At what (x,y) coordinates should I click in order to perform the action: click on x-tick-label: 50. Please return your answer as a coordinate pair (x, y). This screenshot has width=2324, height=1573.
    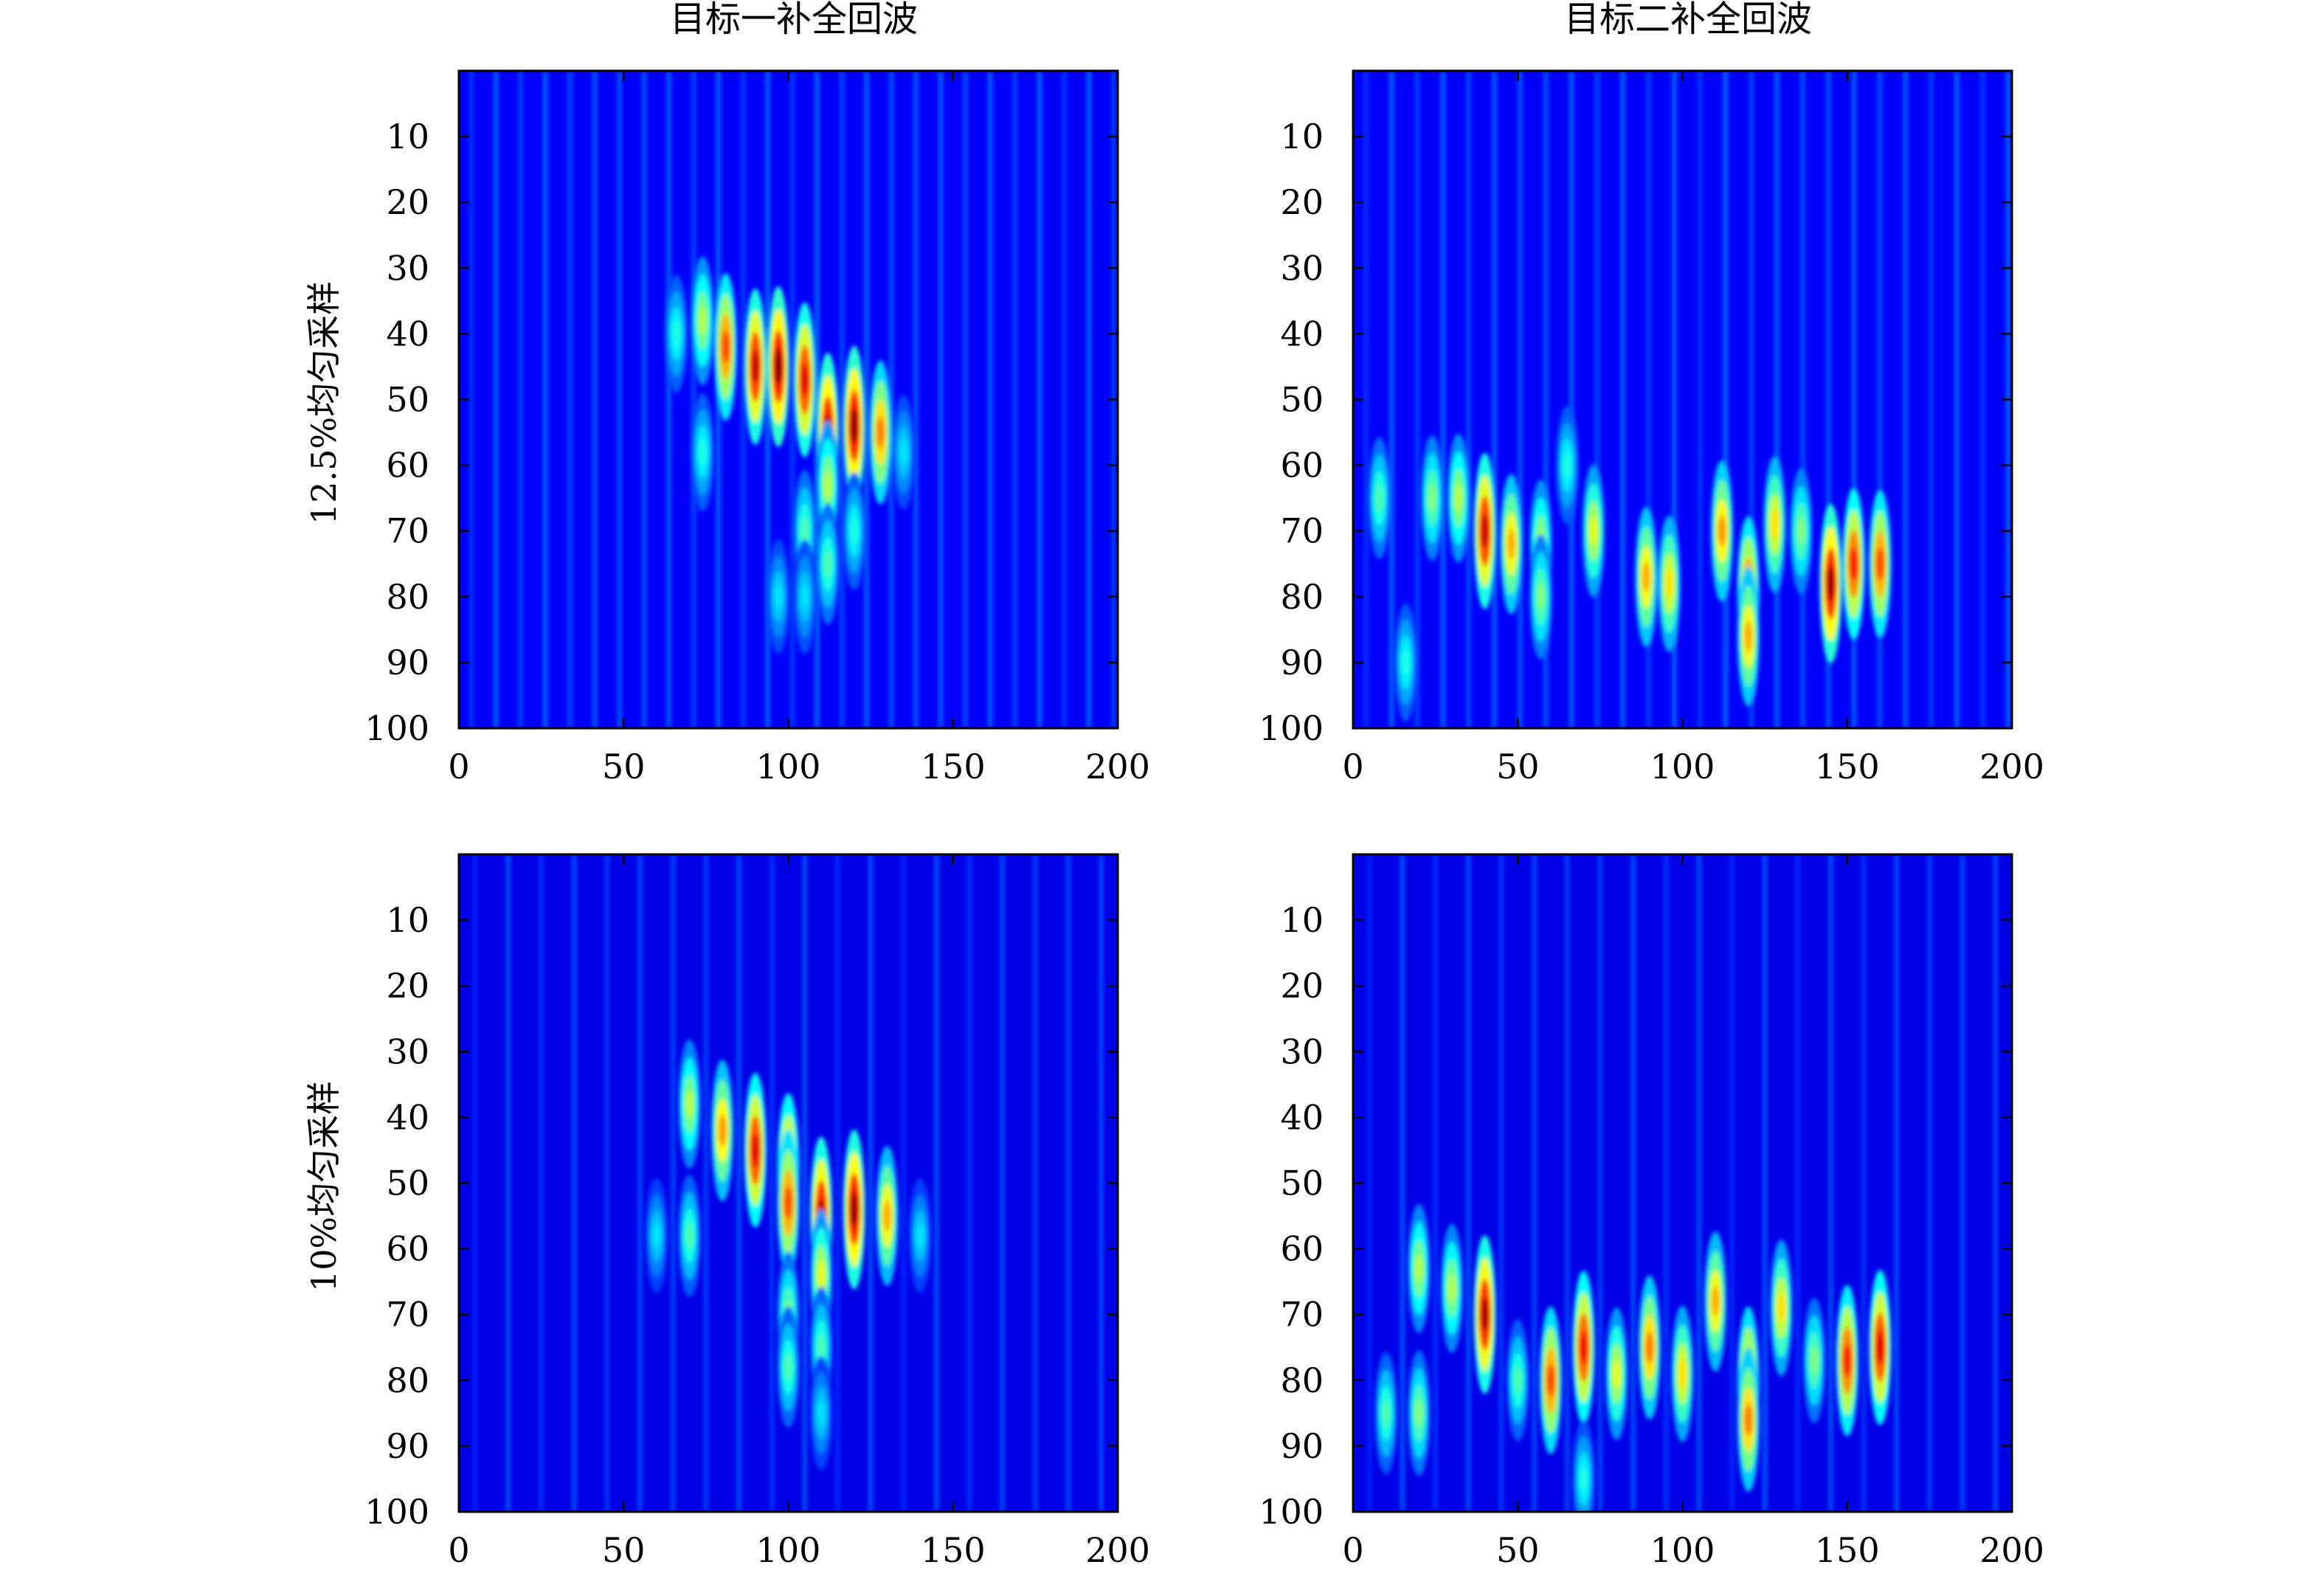
    Looking at the image, I should click on (624, 766).